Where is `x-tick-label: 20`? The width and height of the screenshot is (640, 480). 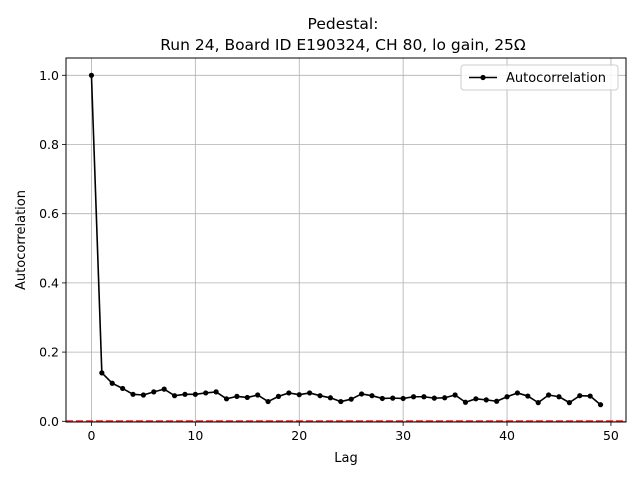 x-tick-label: 20 is located at coordinates (299, 435).